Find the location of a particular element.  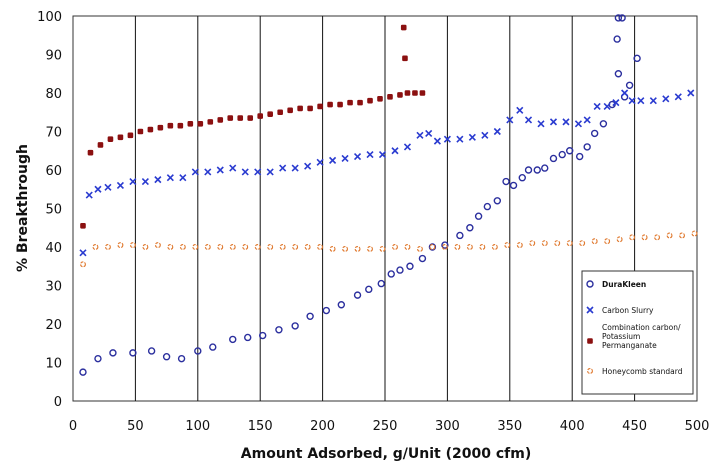

y-tick-label: 60 is located at coordinates (53, 171).